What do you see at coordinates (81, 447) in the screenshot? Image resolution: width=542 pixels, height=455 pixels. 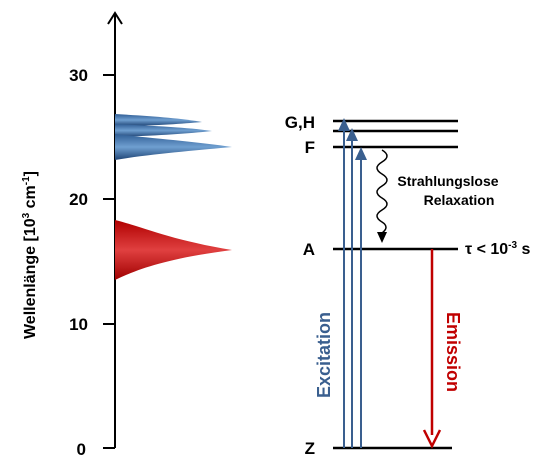 I see `tick-label-0: 0` at bounding box center [81, 447].